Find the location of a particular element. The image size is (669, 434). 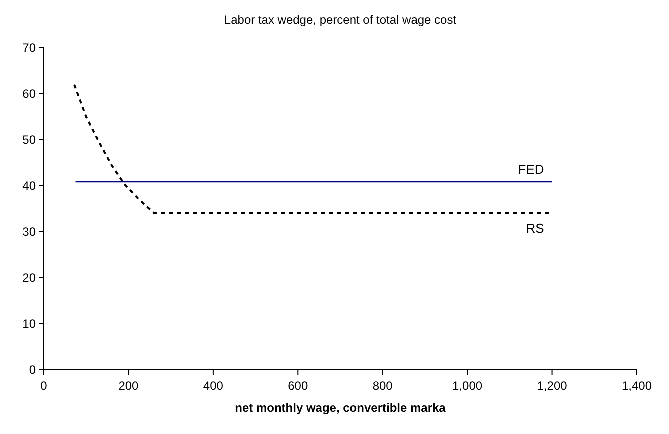

y-tick-label: 70 is located at coordinates (29, 48).